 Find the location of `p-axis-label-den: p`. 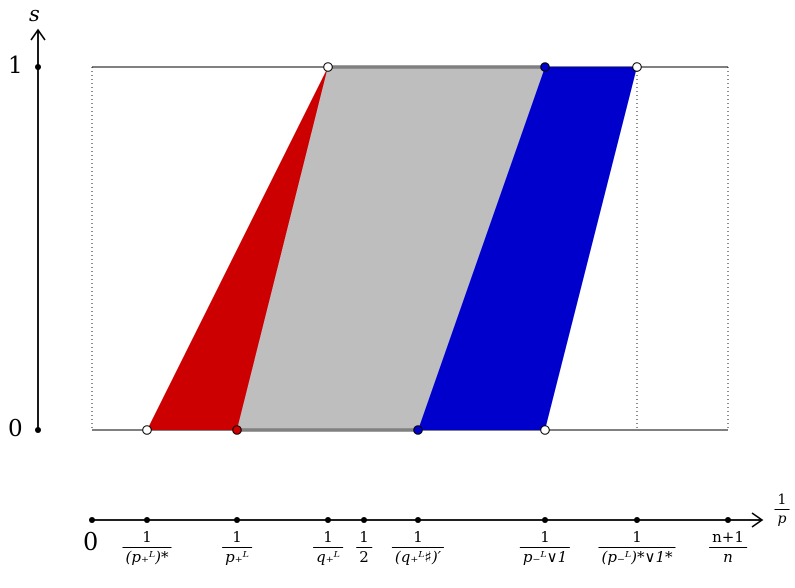

p-axis-label-den: p is located at coordinates (782, 517).